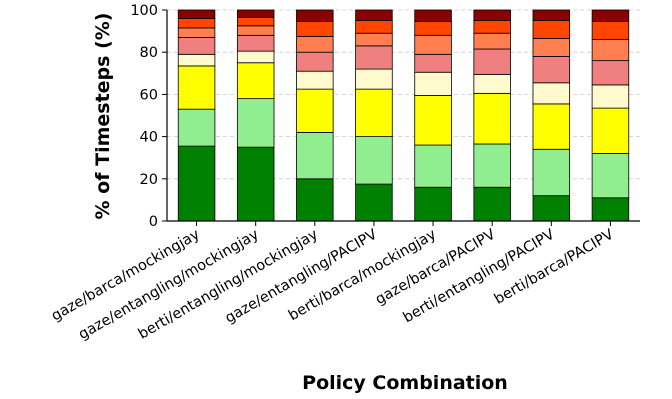  What do you see at coordinates (149, 53) in the screenshot?
I see `y-tick-label: 80` at bounding box center [149, 53].